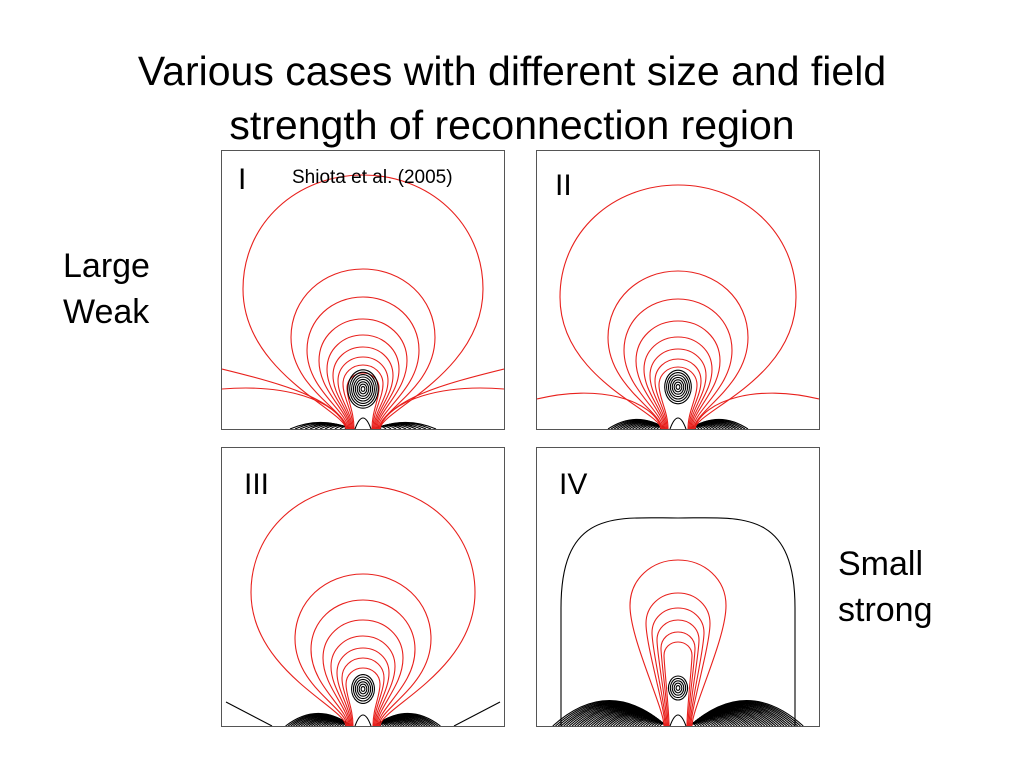 The image size is (1024, 768). I want to click on label-small: Small, so click(881, 564).